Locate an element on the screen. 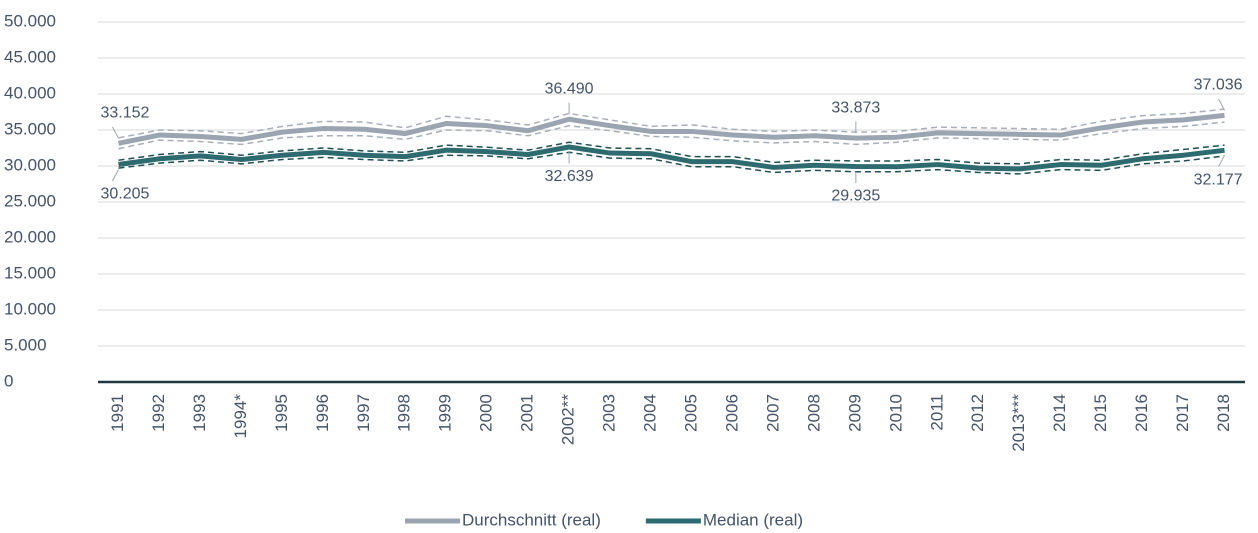 The width and height of the screenshot is (1258, 533). y-tick-label: 50.000 is located at coordinates (30, 20).